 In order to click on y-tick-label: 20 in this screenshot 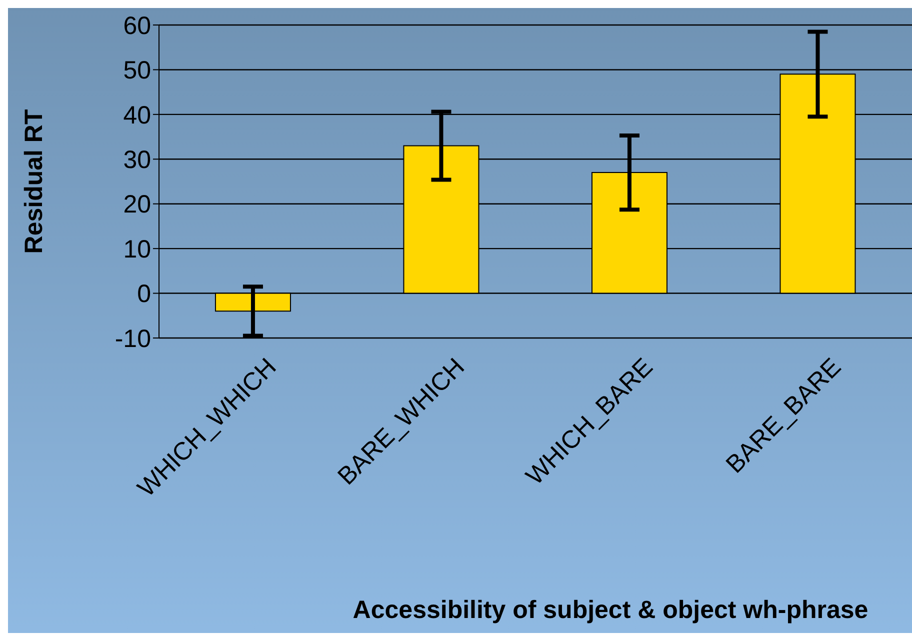, I will do `click(137, 204)`.